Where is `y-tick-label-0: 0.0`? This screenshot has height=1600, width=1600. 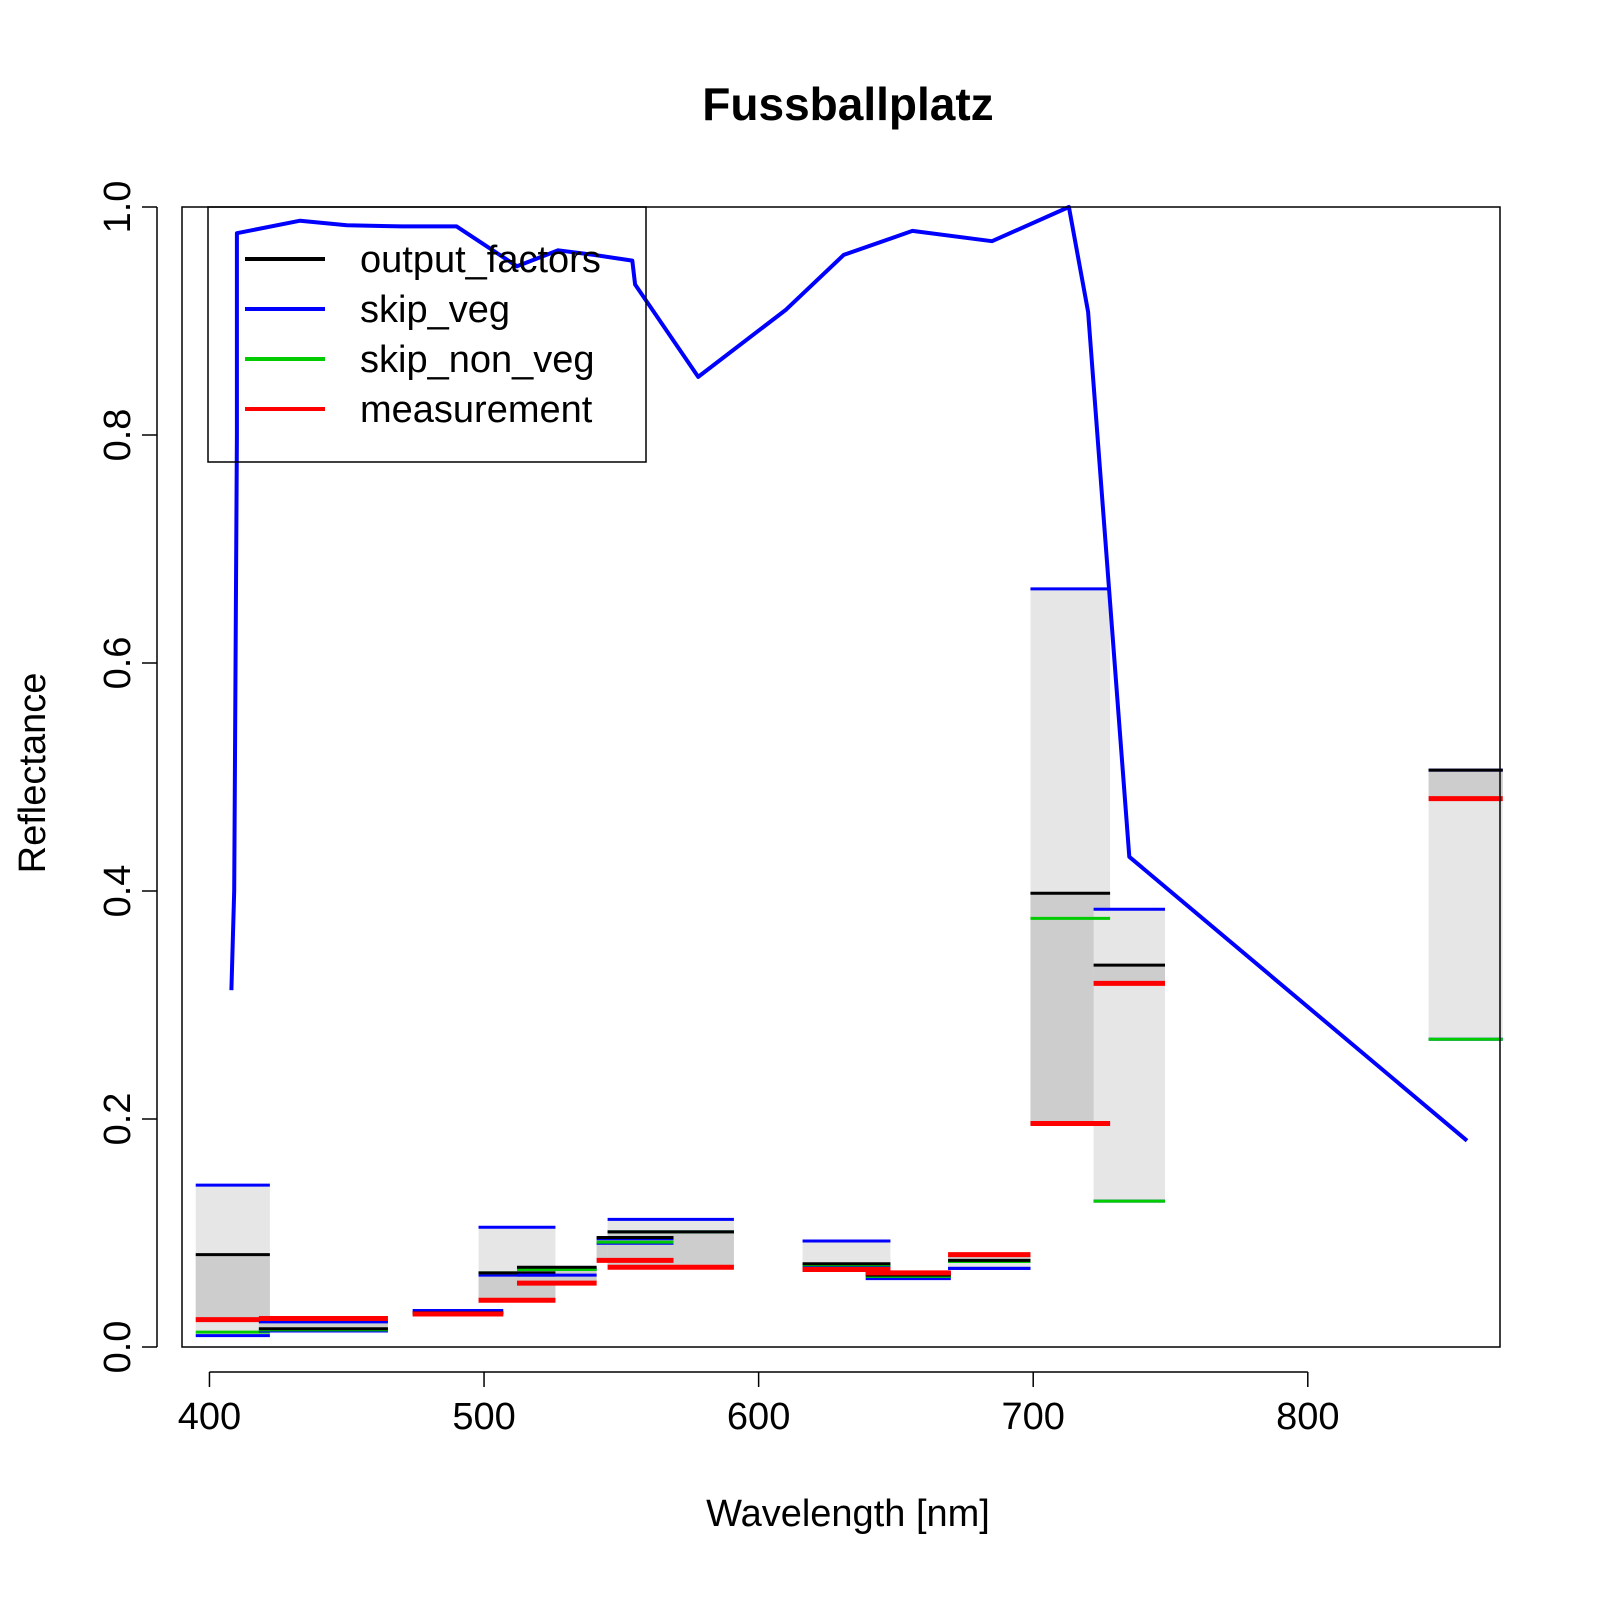
y-tick-label-0: 0.0 is located at coordinates (118, 1347).